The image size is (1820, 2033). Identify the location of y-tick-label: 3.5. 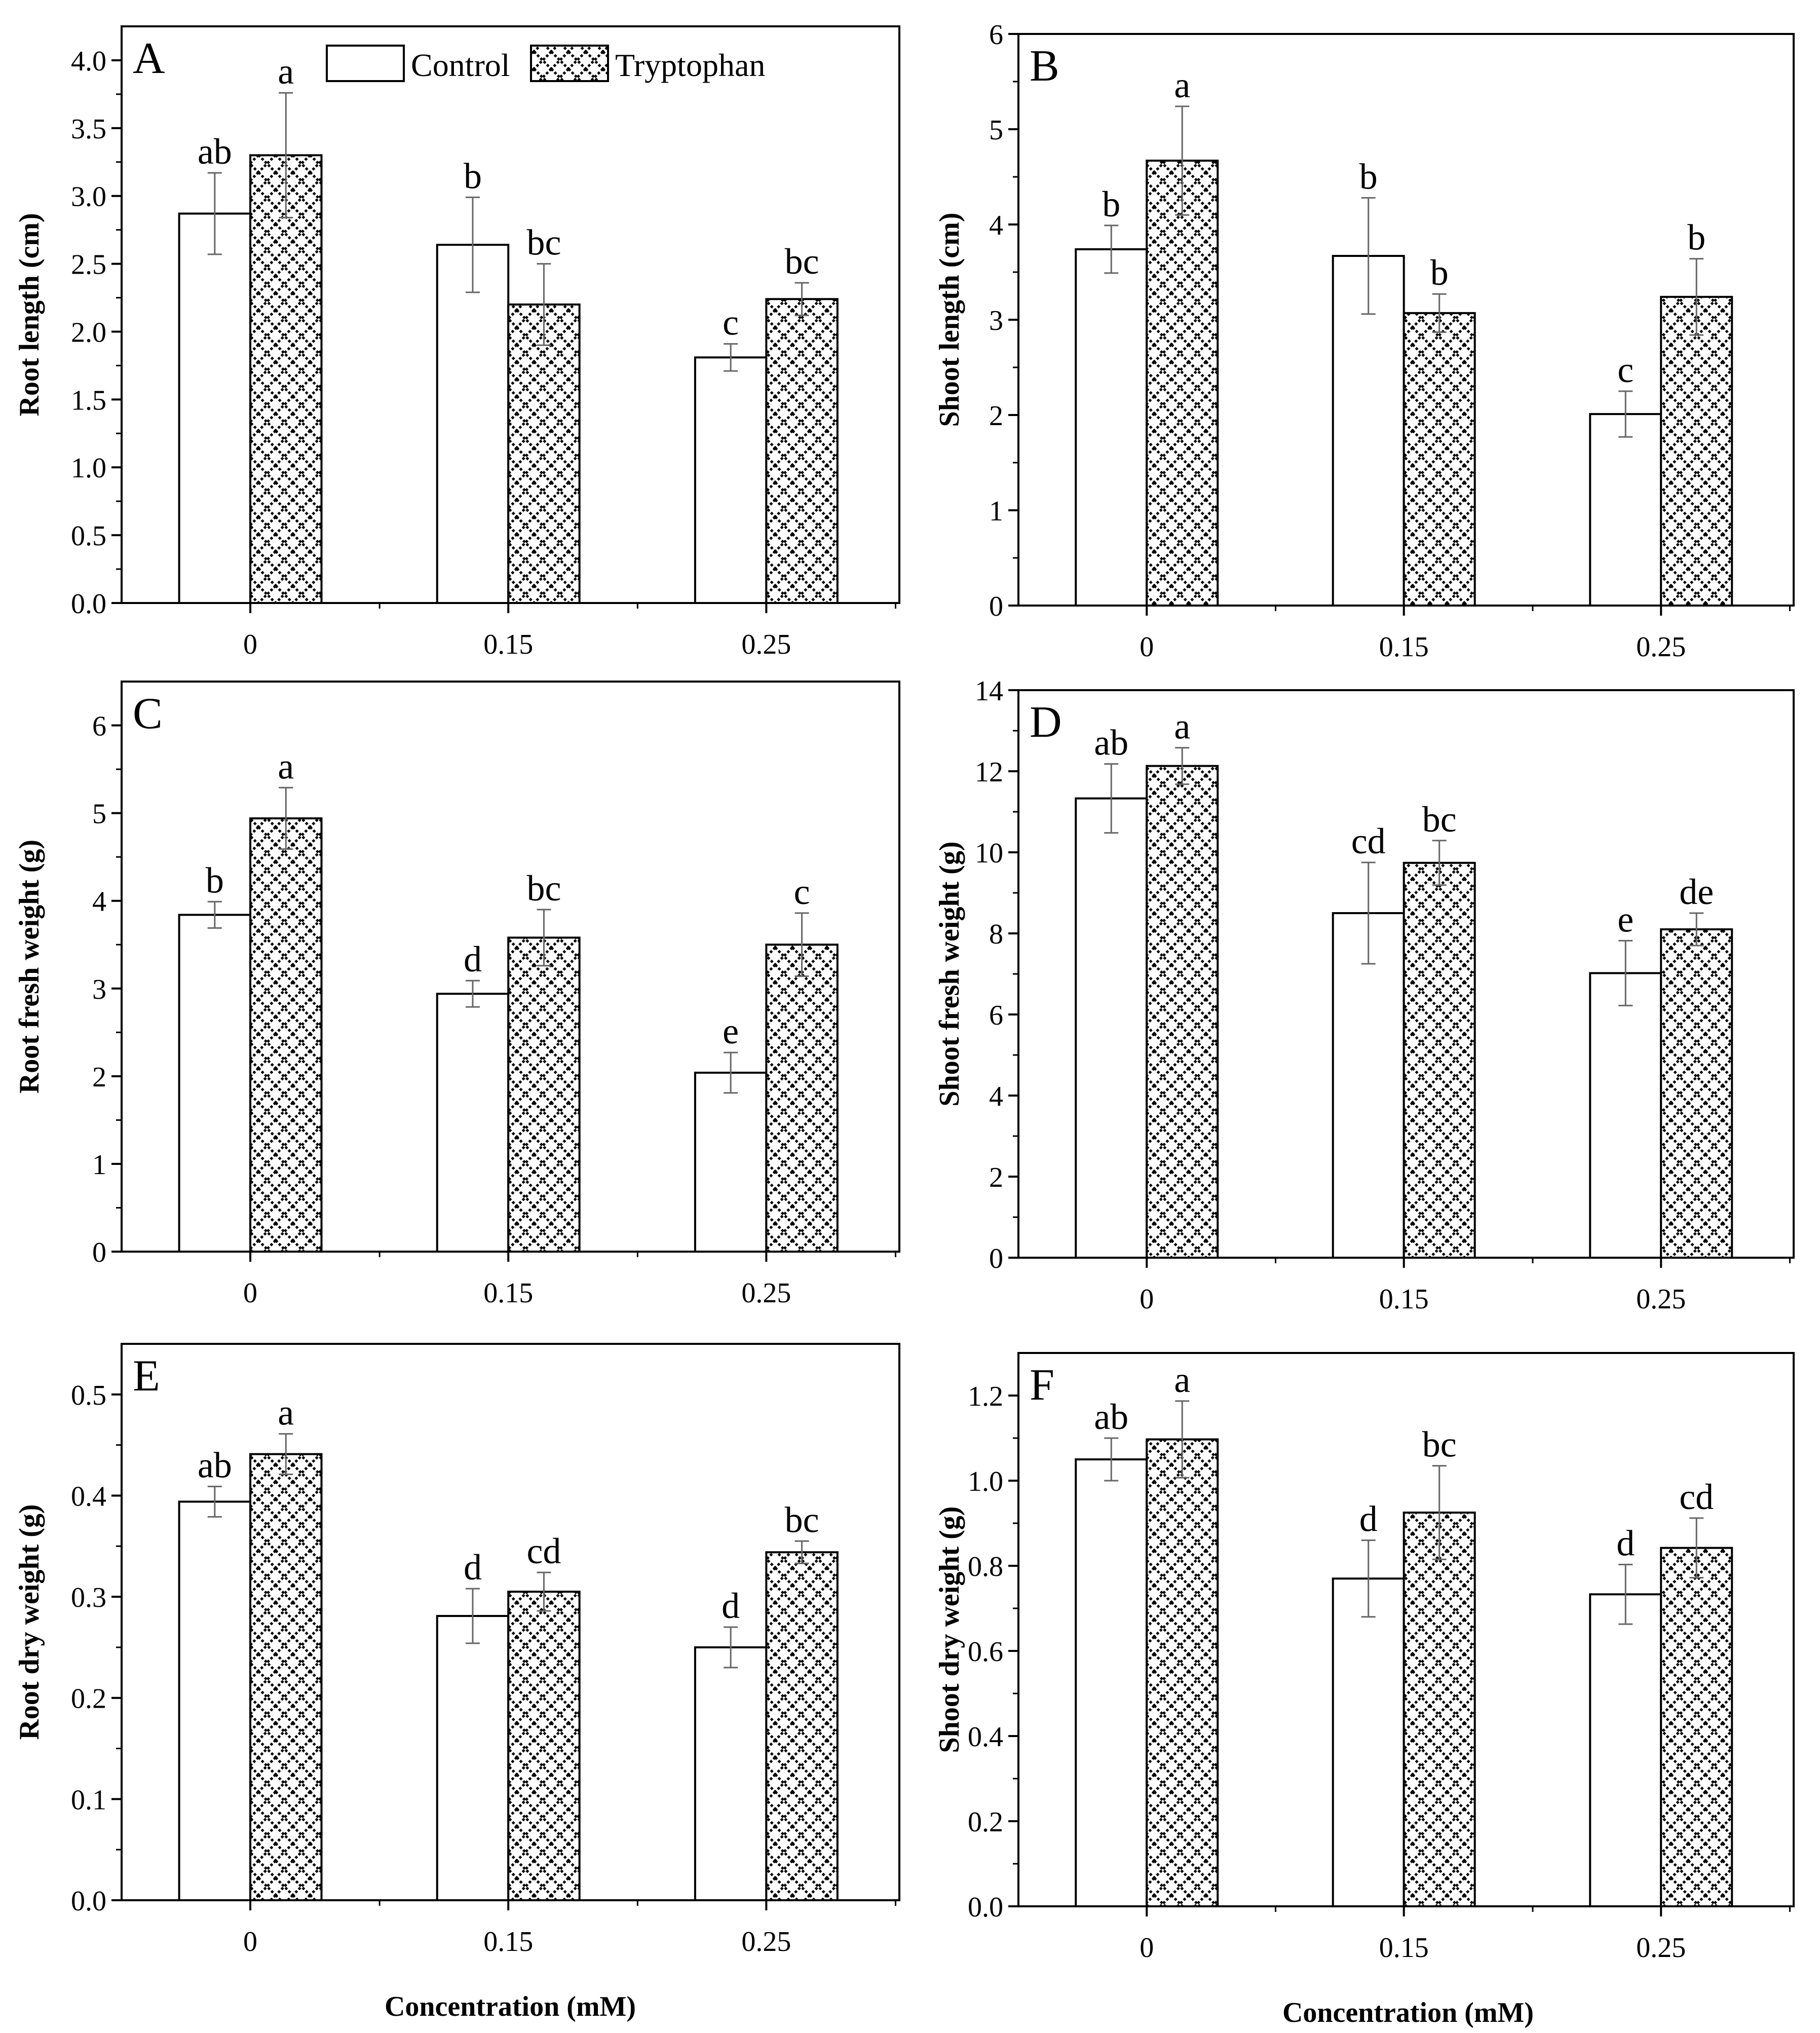
(88, 129).